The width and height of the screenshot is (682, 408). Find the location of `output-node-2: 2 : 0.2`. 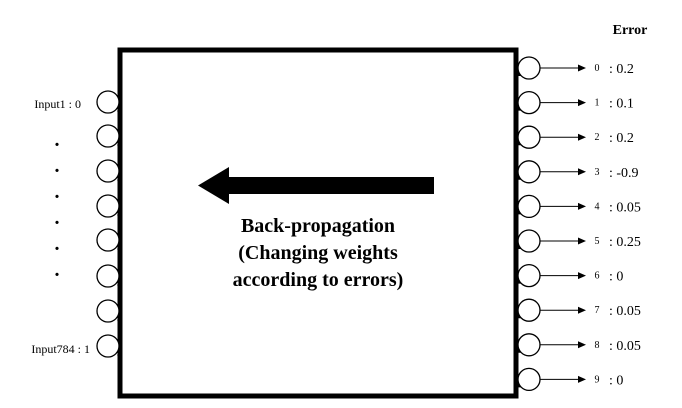

output-node-2: 2 : 0.2 is located at coordinates (574, 137).